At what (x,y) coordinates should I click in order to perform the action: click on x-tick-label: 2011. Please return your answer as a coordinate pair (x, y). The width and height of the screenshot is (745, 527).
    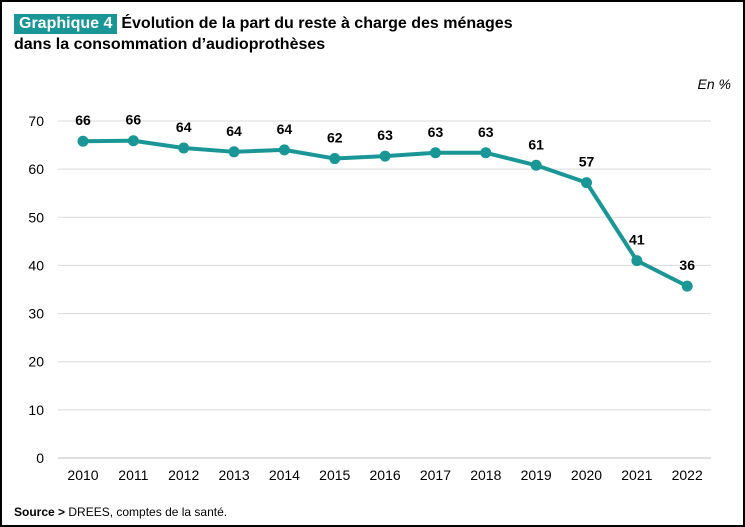
    Looking at the image, I should click on (133, 475).